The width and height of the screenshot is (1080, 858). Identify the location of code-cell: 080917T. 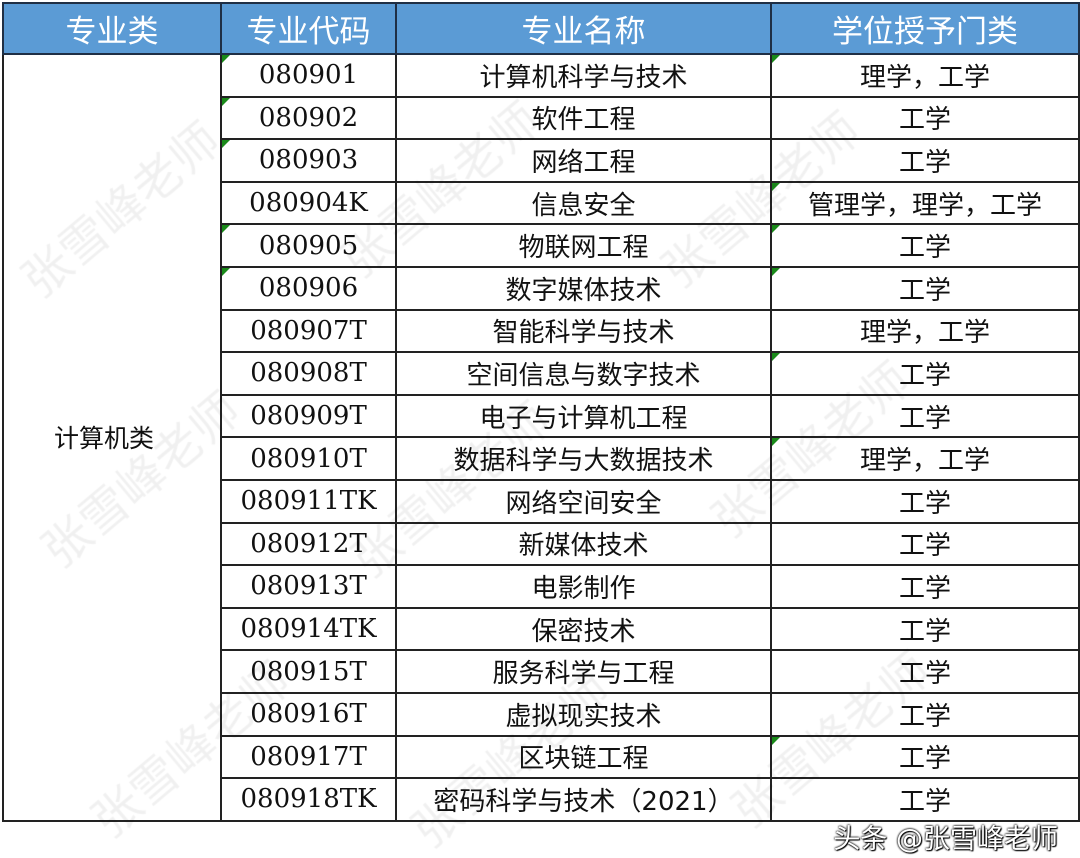
(308, 757).